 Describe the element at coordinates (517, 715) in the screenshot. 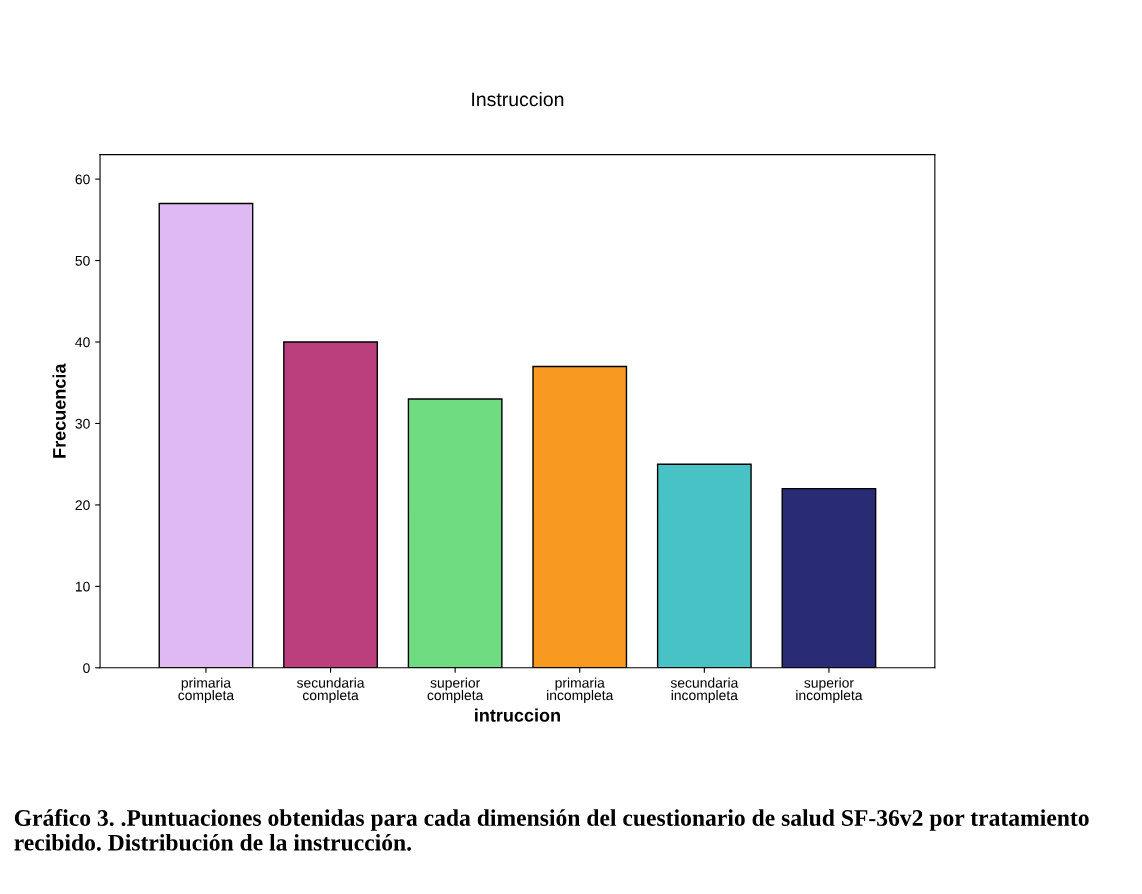

I see `x-axis-title: intruccion` at that location.